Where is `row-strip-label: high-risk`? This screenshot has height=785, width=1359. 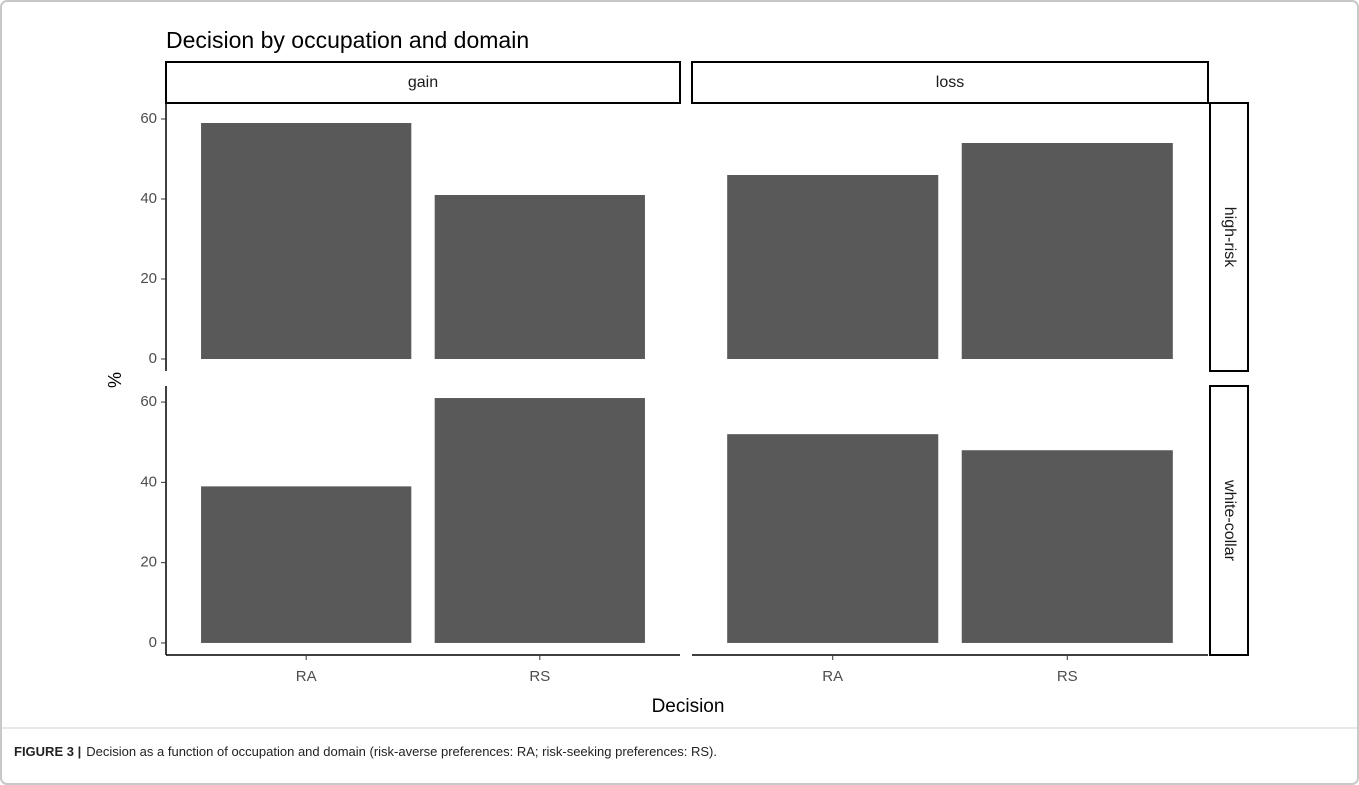
row-strip-label: high-risk is located at coordinates (1229, 237).